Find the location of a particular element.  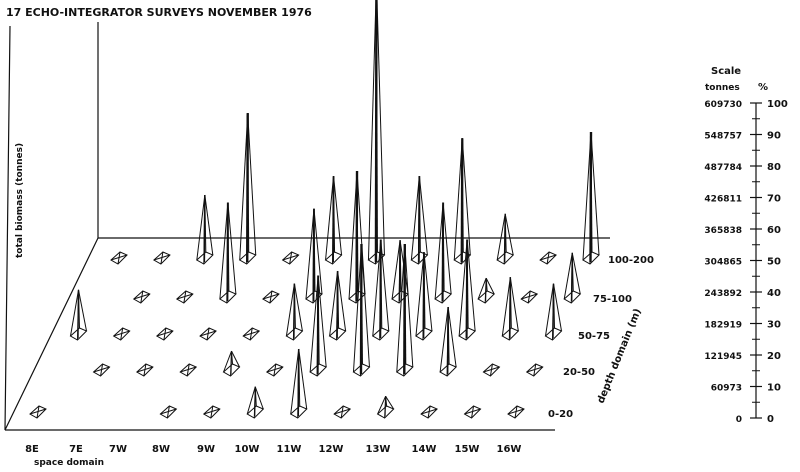

scale-tonnes-label: 60973 is located at coordinates (726, 389).